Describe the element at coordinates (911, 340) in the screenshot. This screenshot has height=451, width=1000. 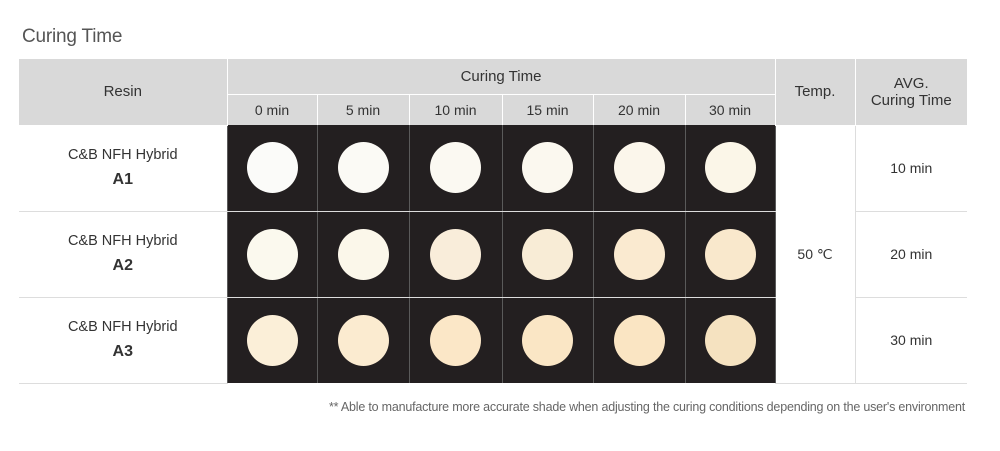
I see `avg-curing-time-value: 30 min` at that location.